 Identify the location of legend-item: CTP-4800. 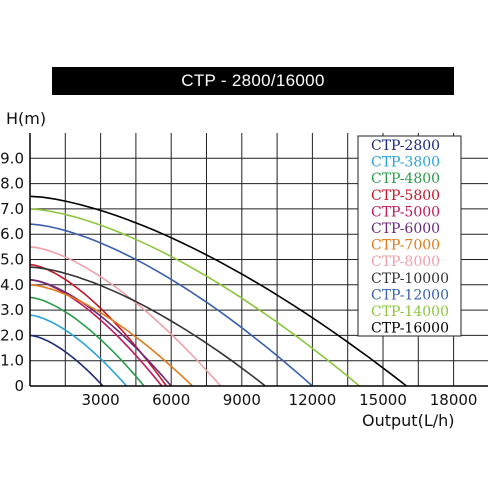
(405, 179).